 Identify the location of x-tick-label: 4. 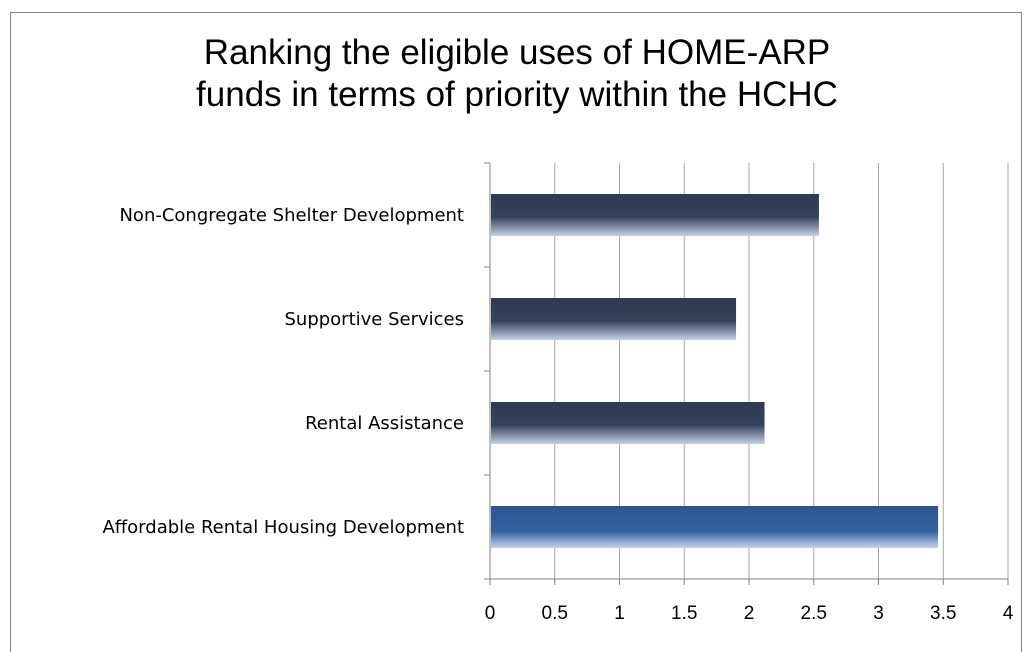
(1008, 613).